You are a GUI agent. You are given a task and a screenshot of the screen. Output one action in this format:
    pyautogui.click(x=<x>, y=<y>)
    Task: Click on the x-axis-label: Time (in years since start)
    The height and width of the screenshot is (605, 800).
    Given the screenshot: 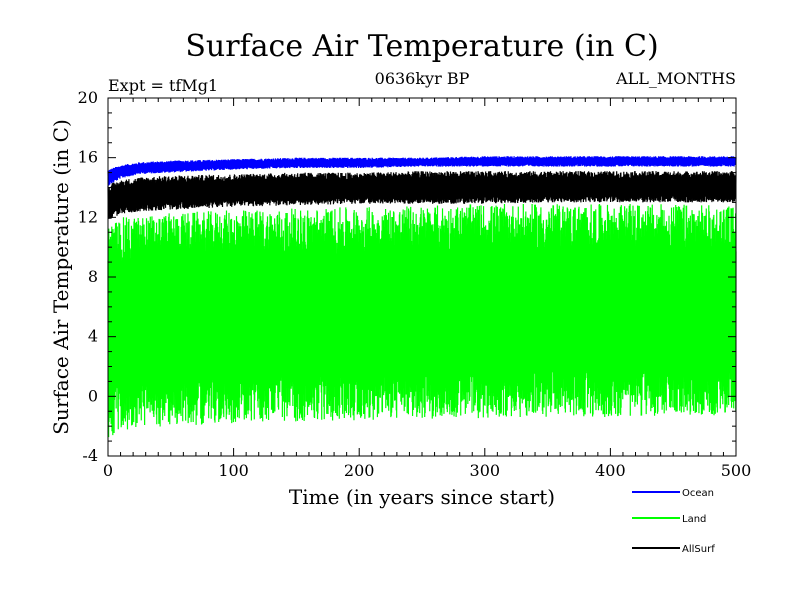 What is the action you would take?
    pyautogui.click(x=422, y=497)
    